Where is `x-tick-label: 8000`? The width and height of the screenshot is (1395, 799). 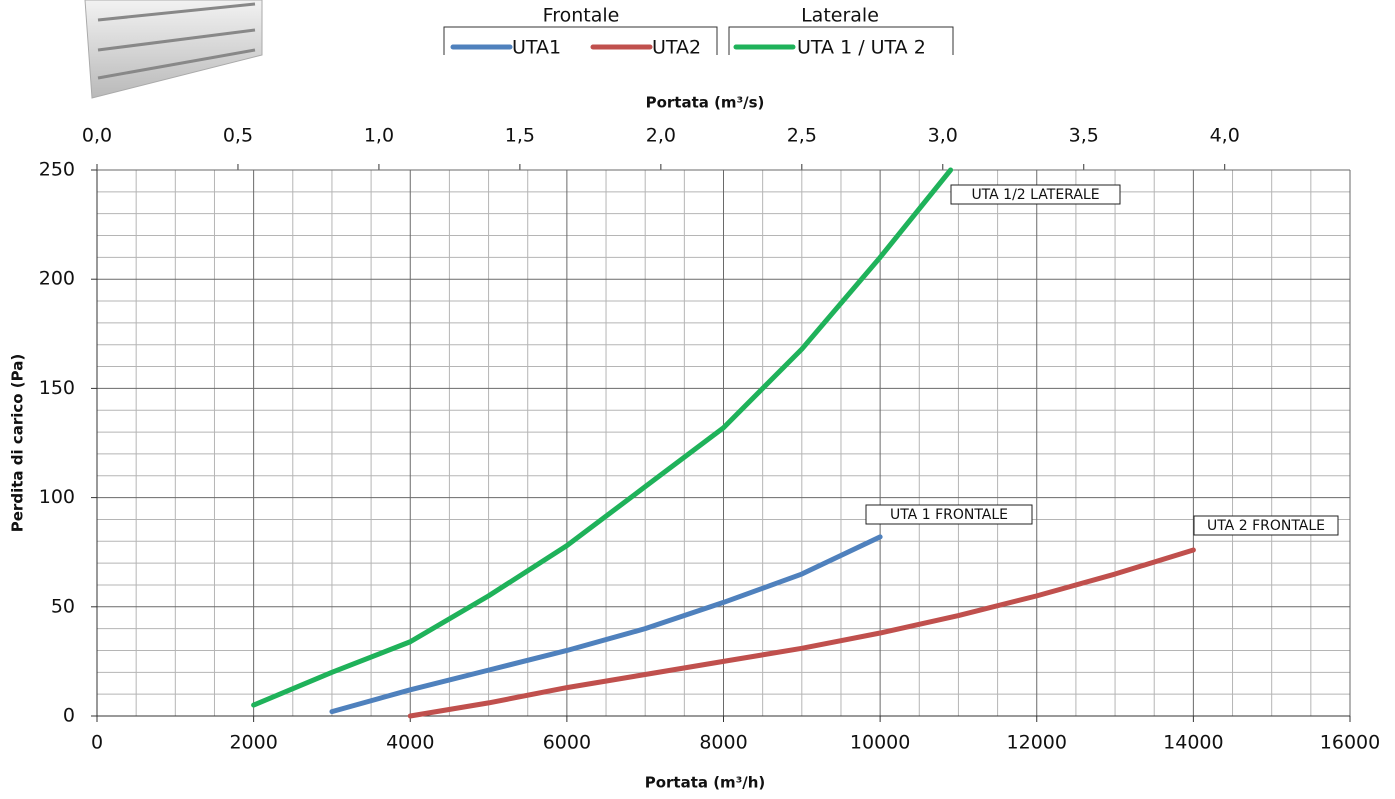
x-tick-label: 8000 is located at coordinates (723, 743).